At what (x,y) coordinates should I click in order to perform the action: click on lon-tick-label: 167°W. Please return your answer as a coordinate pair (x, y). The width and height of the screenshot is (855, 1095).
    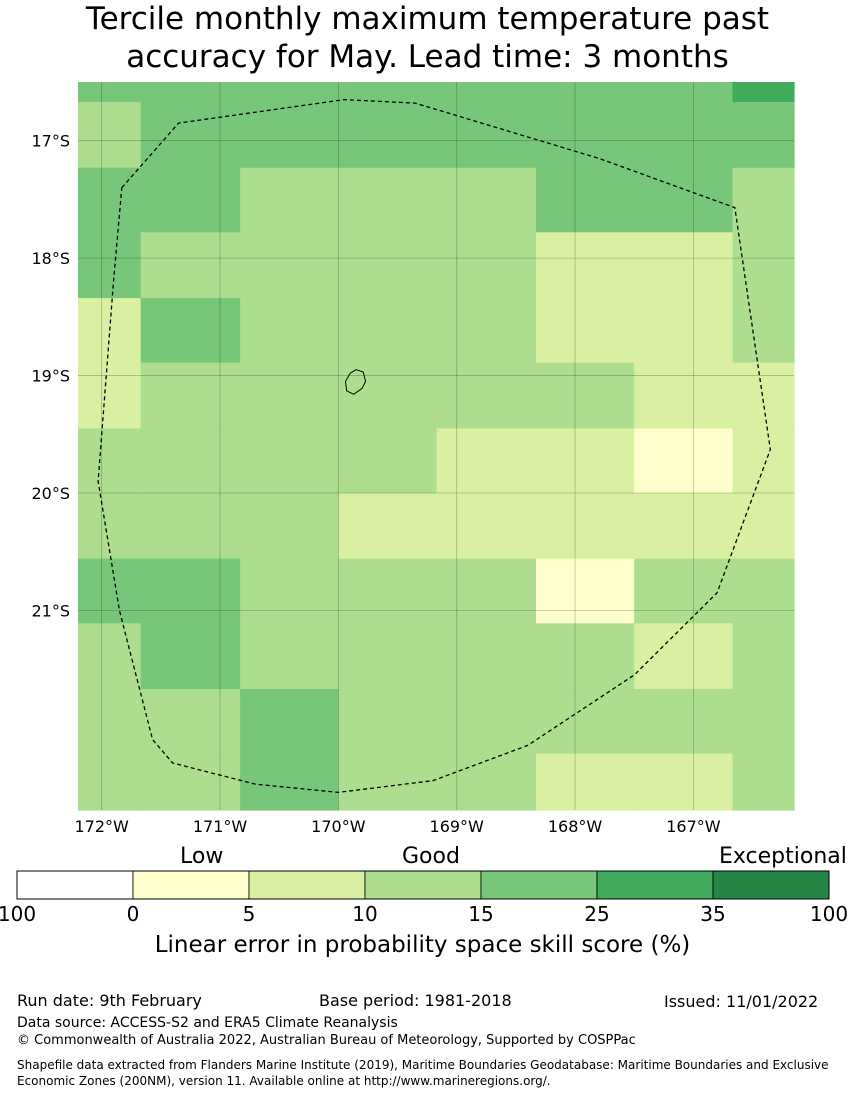
    Looking at the image, I should click on (693, 826).